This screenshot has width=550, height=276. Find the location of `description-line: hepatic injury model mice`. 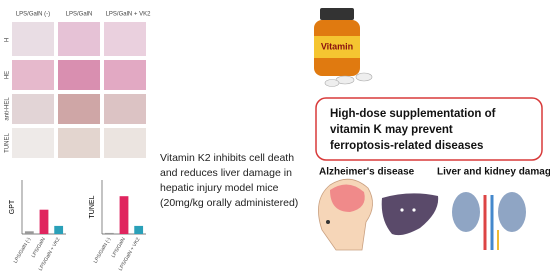

description-line: hepatic injury model mice is located at coordinates (219, 188).